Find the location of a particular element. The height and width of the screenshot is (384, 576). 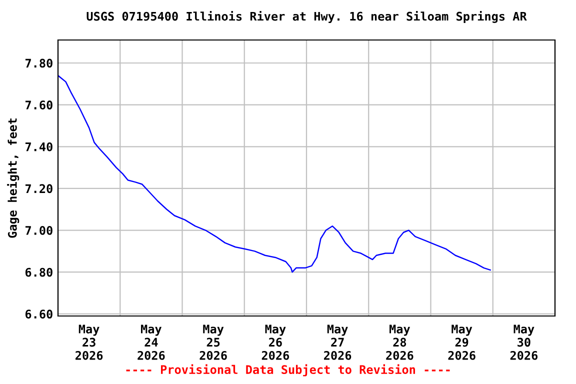

text: ---- Provisional Data Subject to Revision ---- is located at coordinates (288, 370).